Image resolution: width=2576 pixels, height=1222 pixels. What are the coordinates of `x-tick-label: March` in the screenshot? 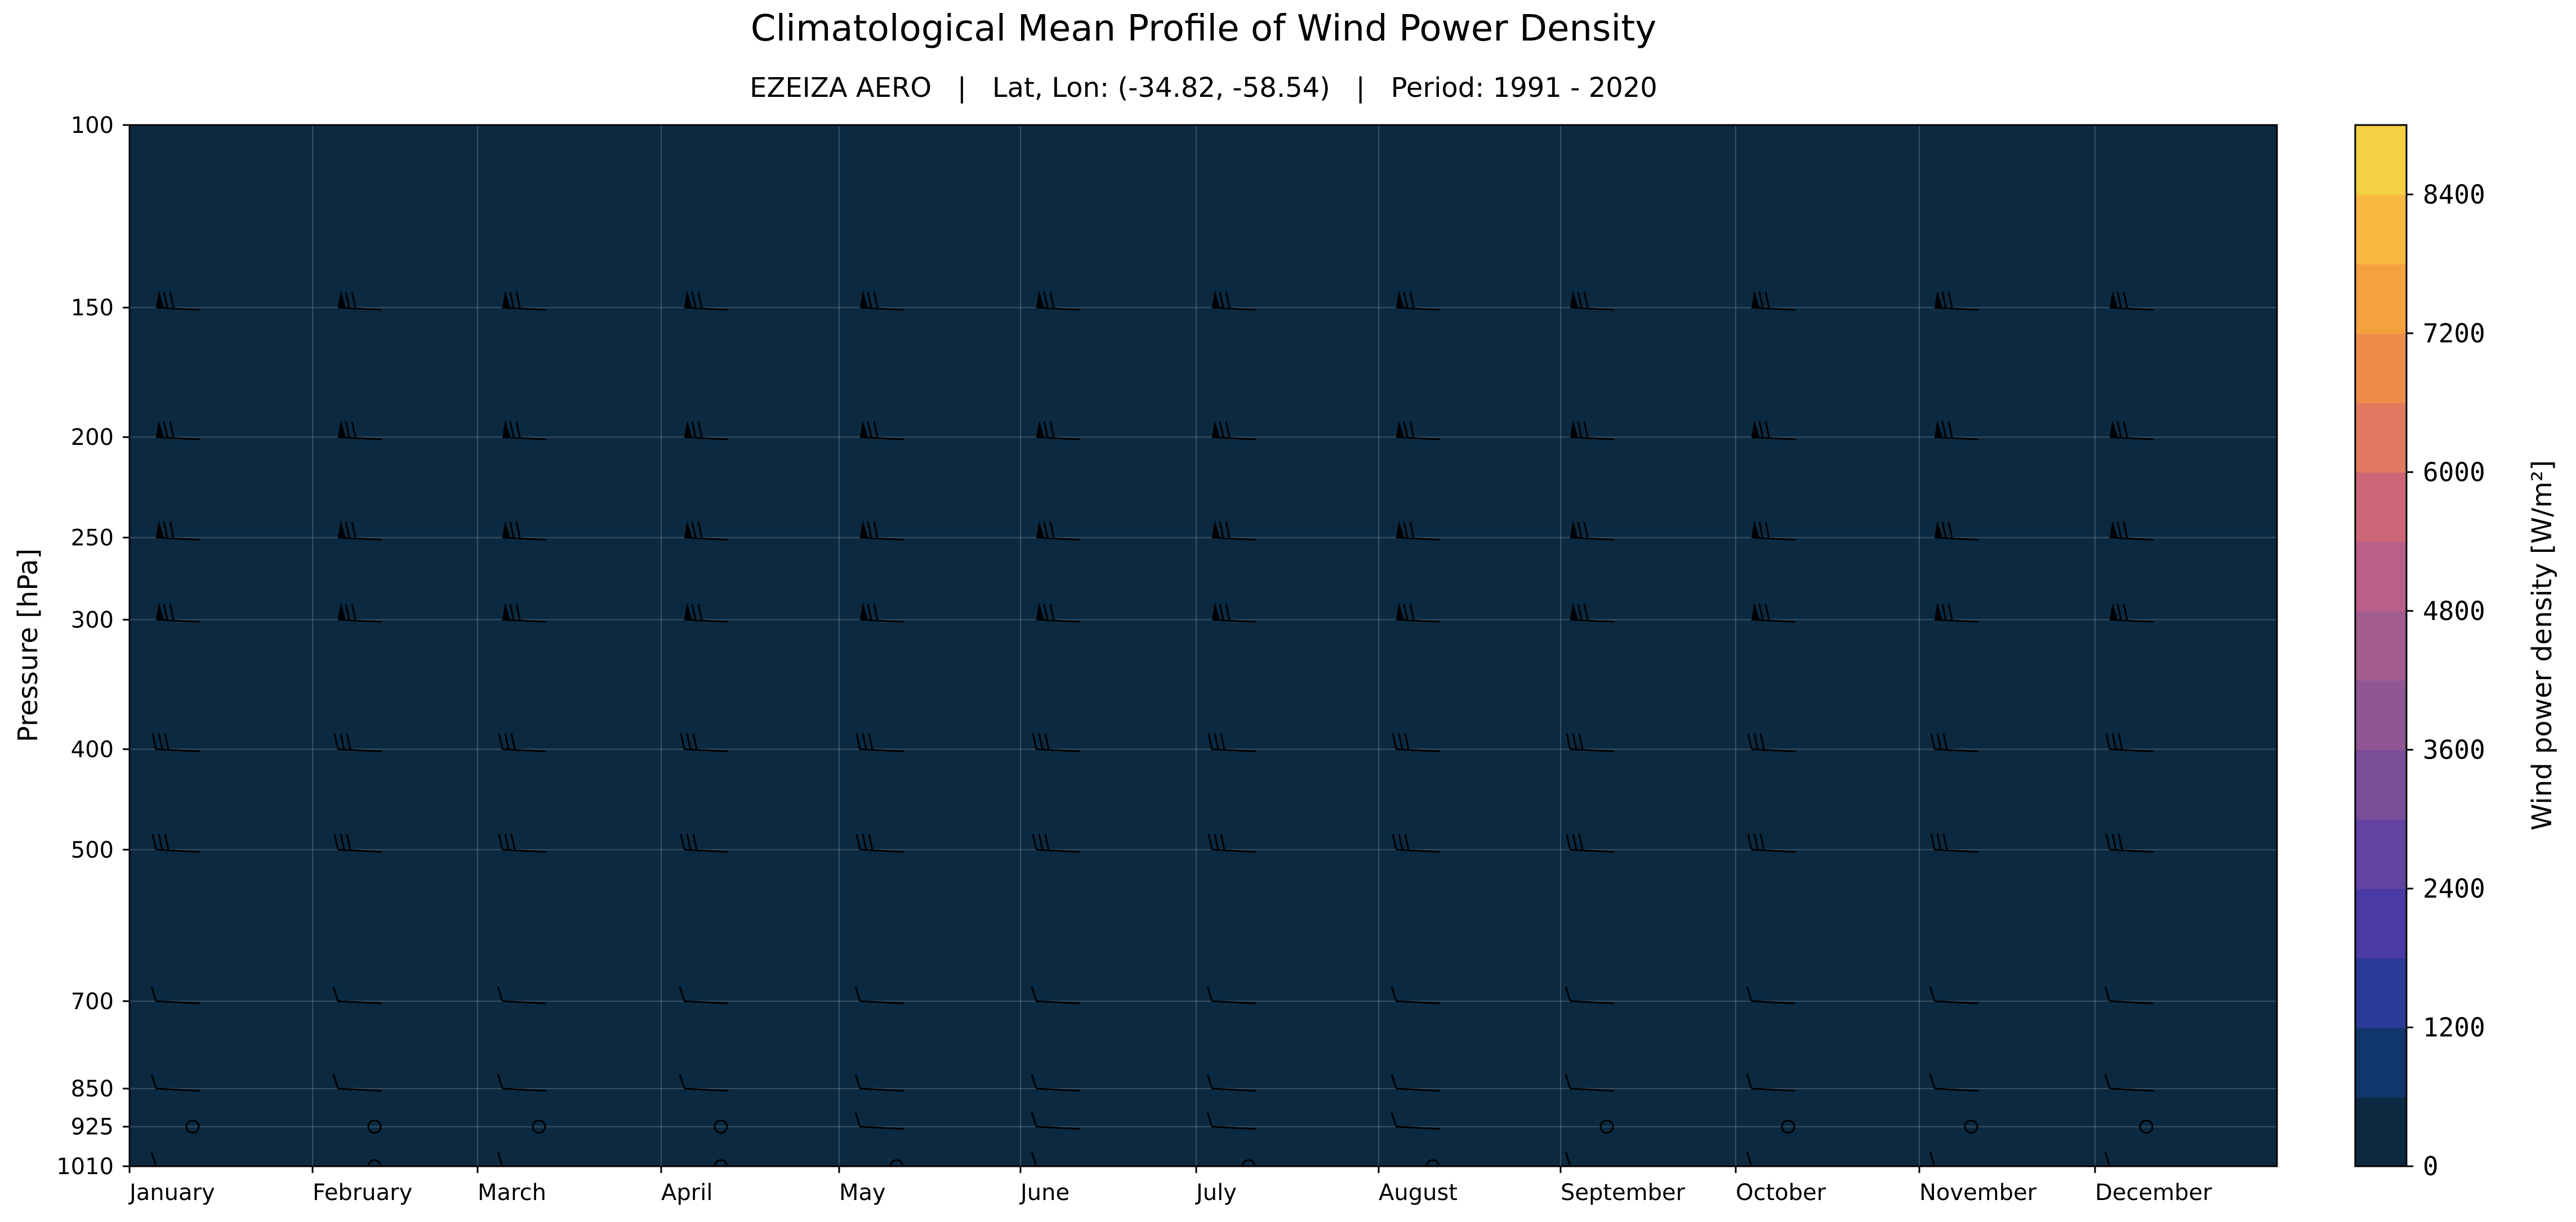 It's located at (512, 1193).